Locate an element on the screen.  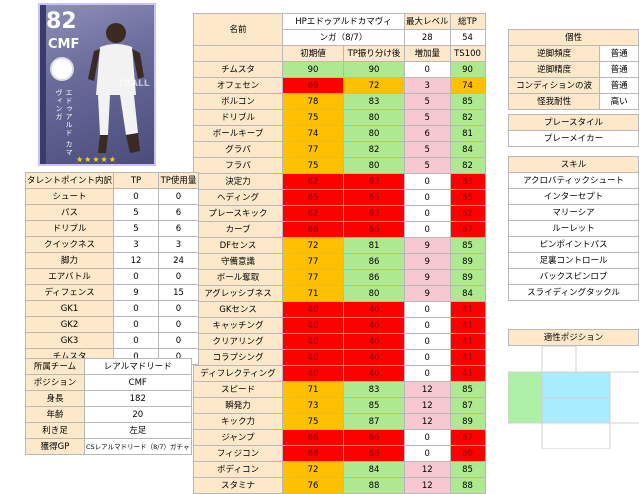
stat-row: スピード 71 83 12 85 is located at coordinates (339, 389).